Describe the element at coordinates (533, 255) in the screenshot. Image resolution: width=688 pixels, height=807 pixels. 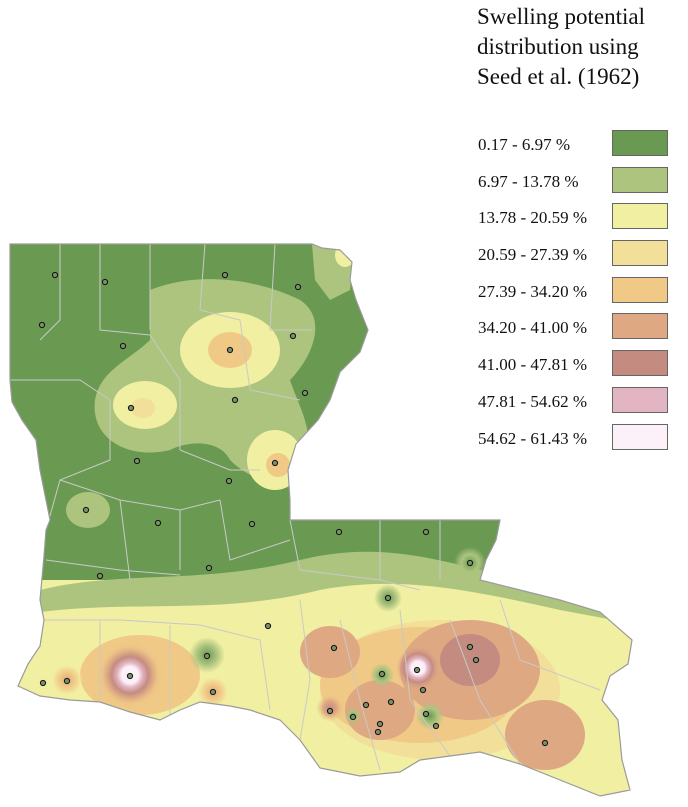
I see `legend-label: 20.59 - 27.39 %` at that location.